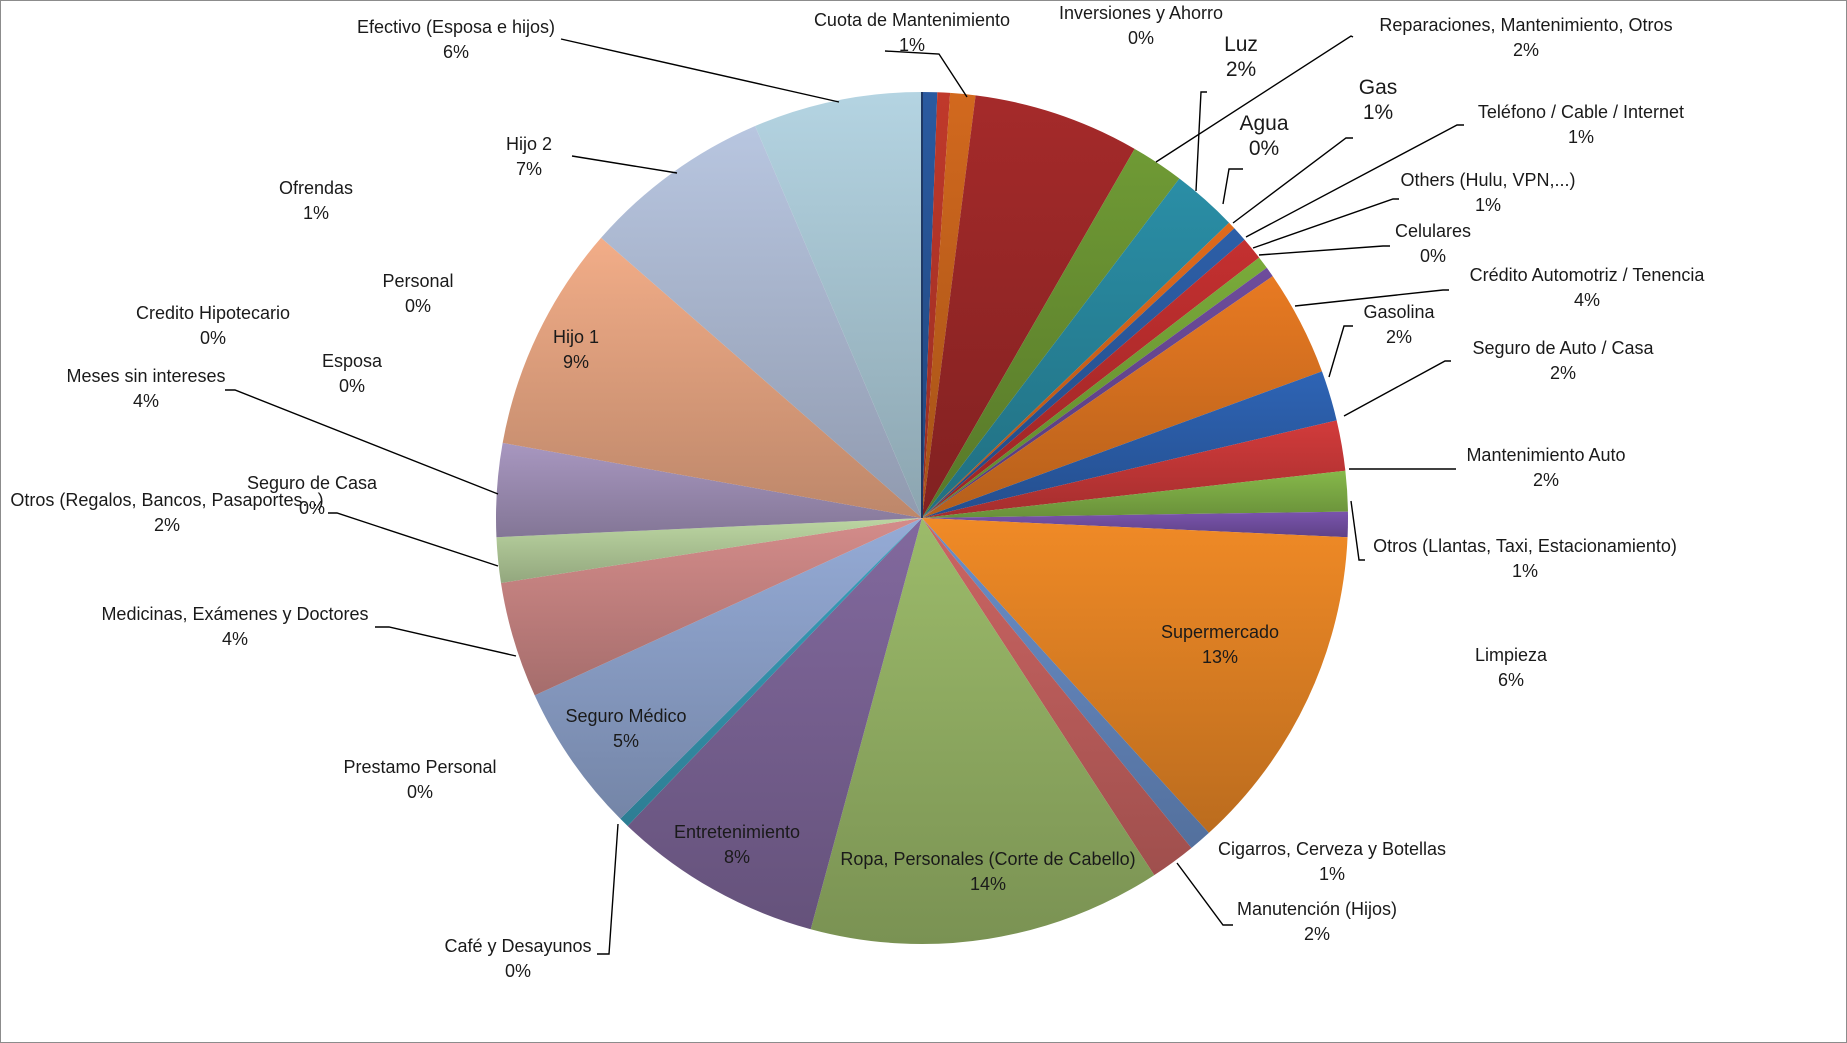 The height and width of the screenshot is (1043, 1847). I want to click on leader-line-meses-sin-intereses, so click(362, 442).